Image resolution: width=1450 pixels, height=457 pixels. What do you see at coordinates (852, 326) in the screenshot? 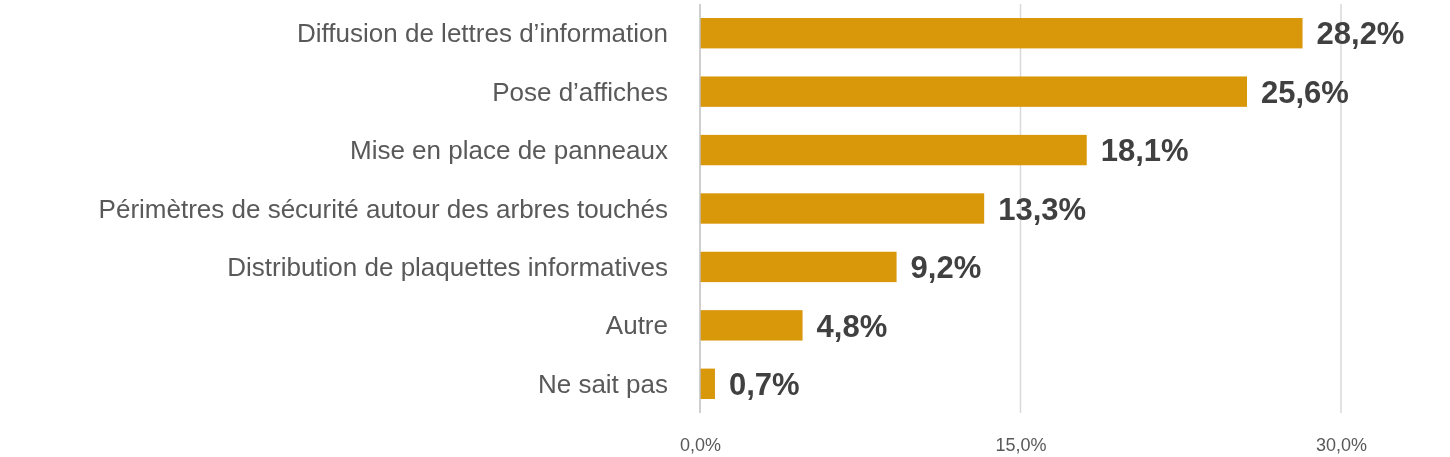
I see `data-label: 4,8%` at bounding box center [852, 326].